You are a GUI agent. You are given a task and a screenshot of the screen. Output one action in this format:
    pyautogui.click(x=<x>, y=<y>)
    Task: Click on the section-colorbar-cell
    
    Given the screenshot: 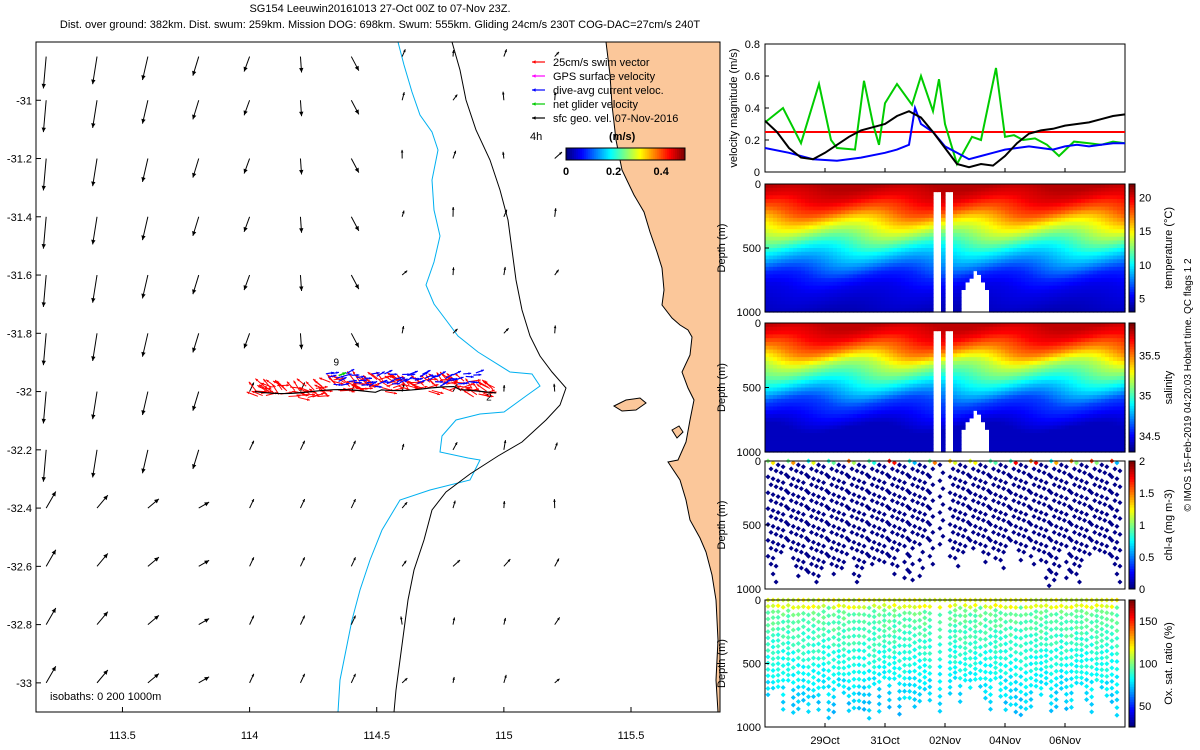 What is the action you would take?
    pyautogui.click(x=1132, y=265)
    